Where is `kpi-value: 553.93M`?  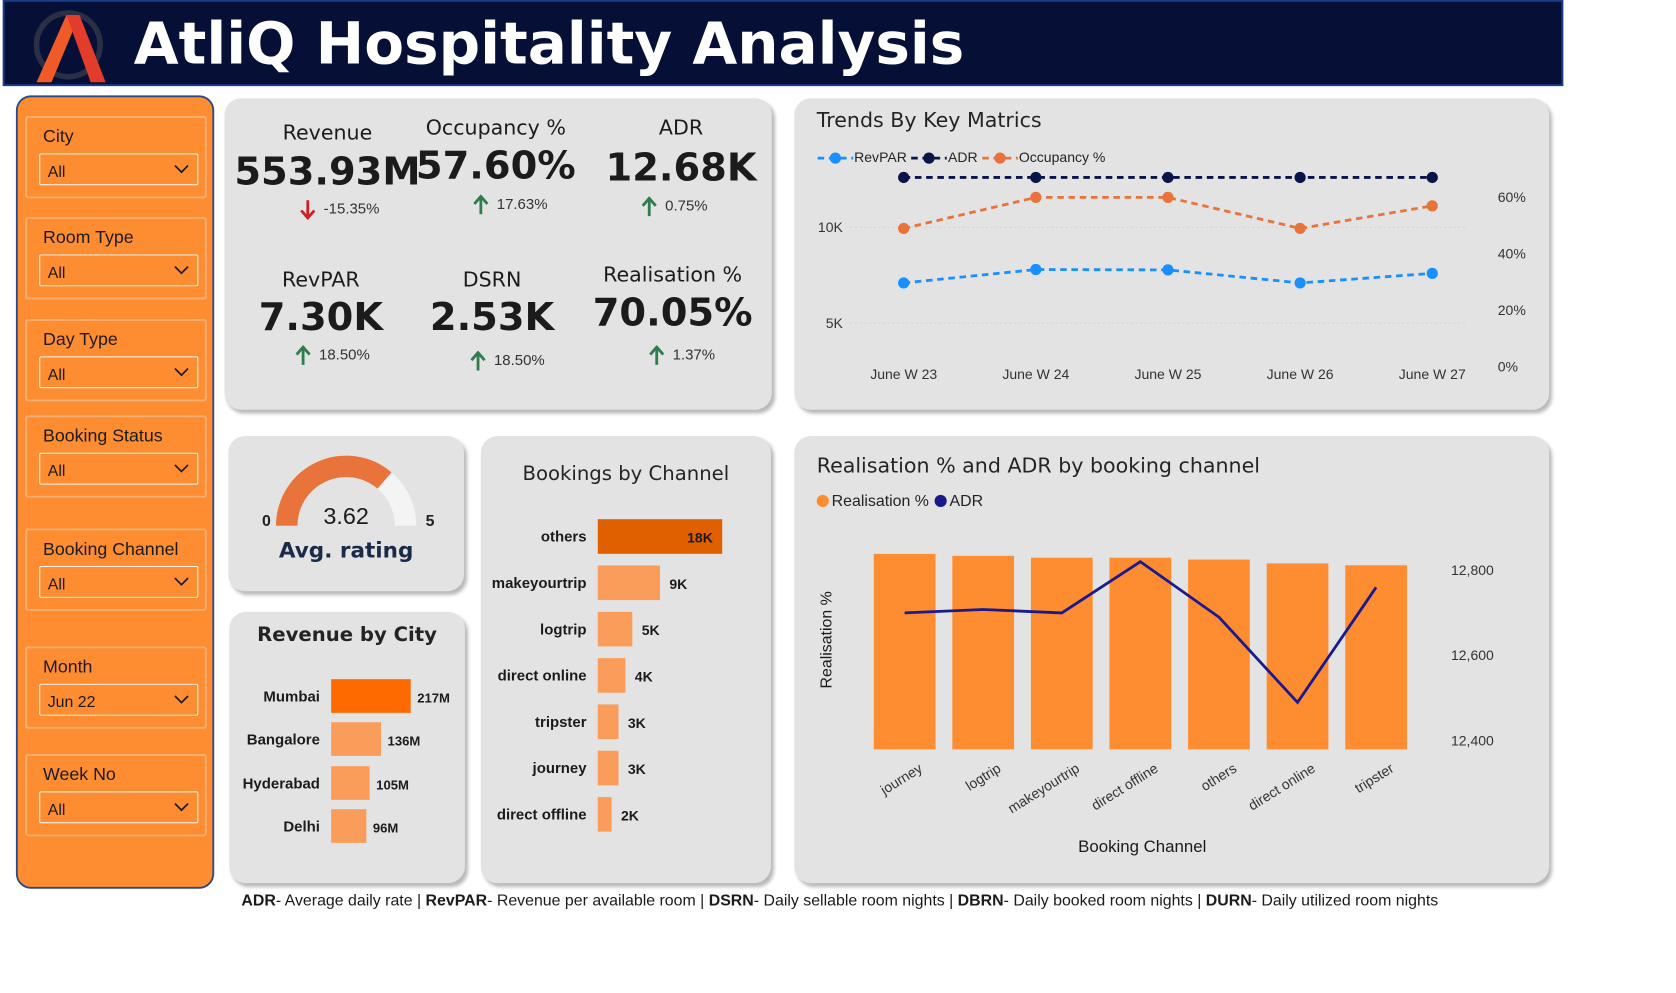 kpi-value: 553.93M is located at coordinates (327, 171).